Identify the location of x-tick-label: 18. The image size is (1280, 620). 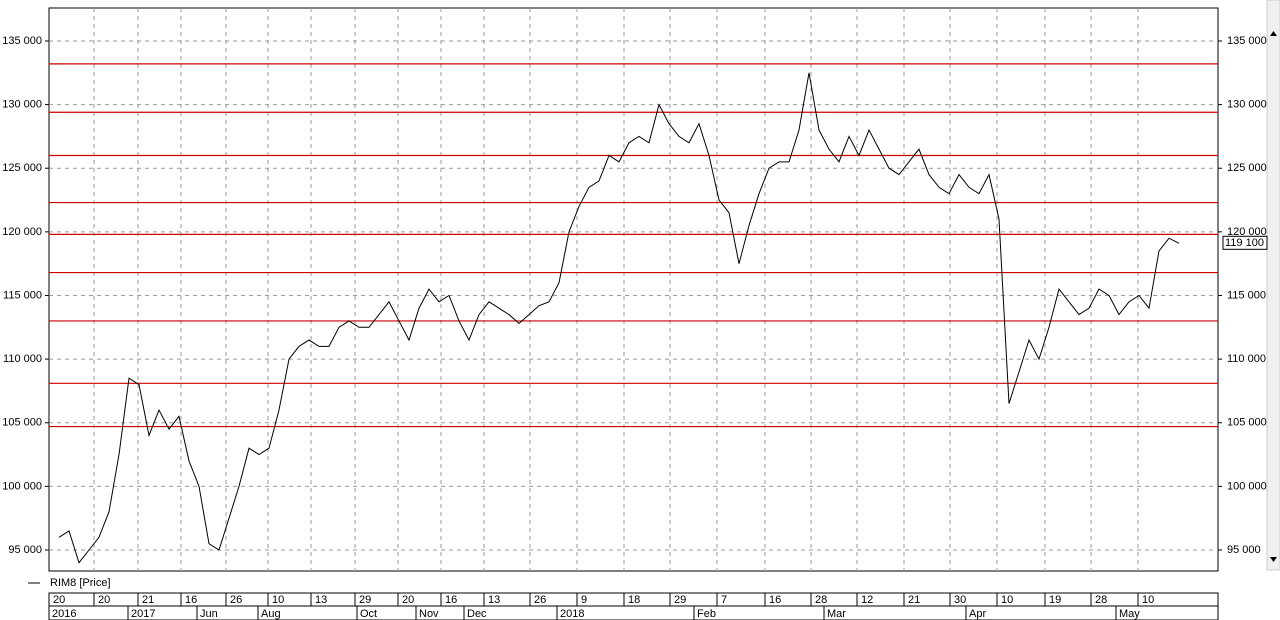
(634, 600).